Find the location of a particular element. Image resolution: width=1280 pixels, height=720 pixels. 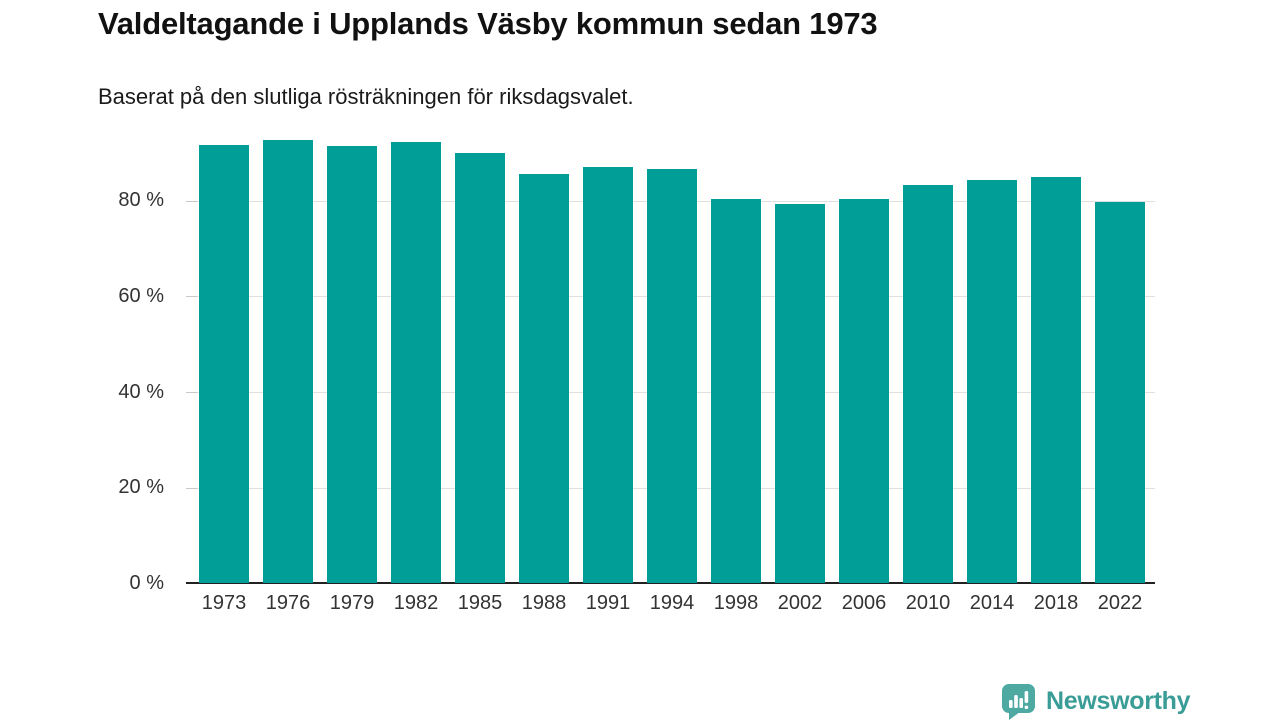

bar-chart-speech-bubble-icon is located at coordinates (1018, 701).